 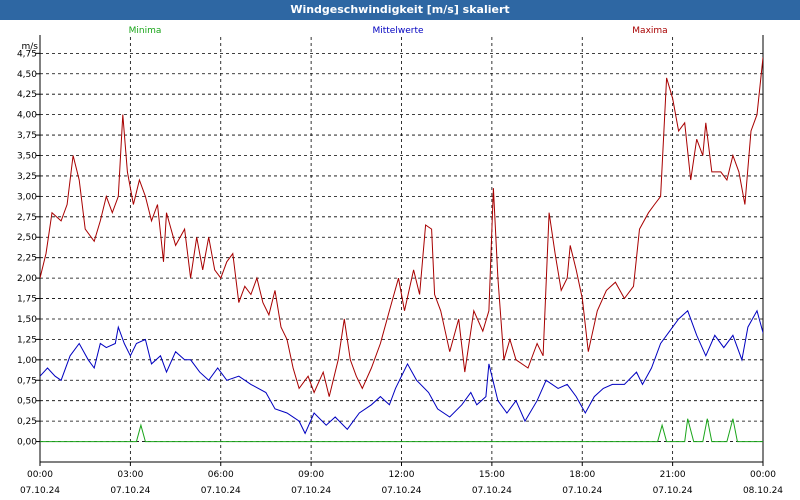 What do you see at coordinates (27, 259) in the screenshot?
I see `y-tick-label: 2,25` at bounding box center [27, 259].